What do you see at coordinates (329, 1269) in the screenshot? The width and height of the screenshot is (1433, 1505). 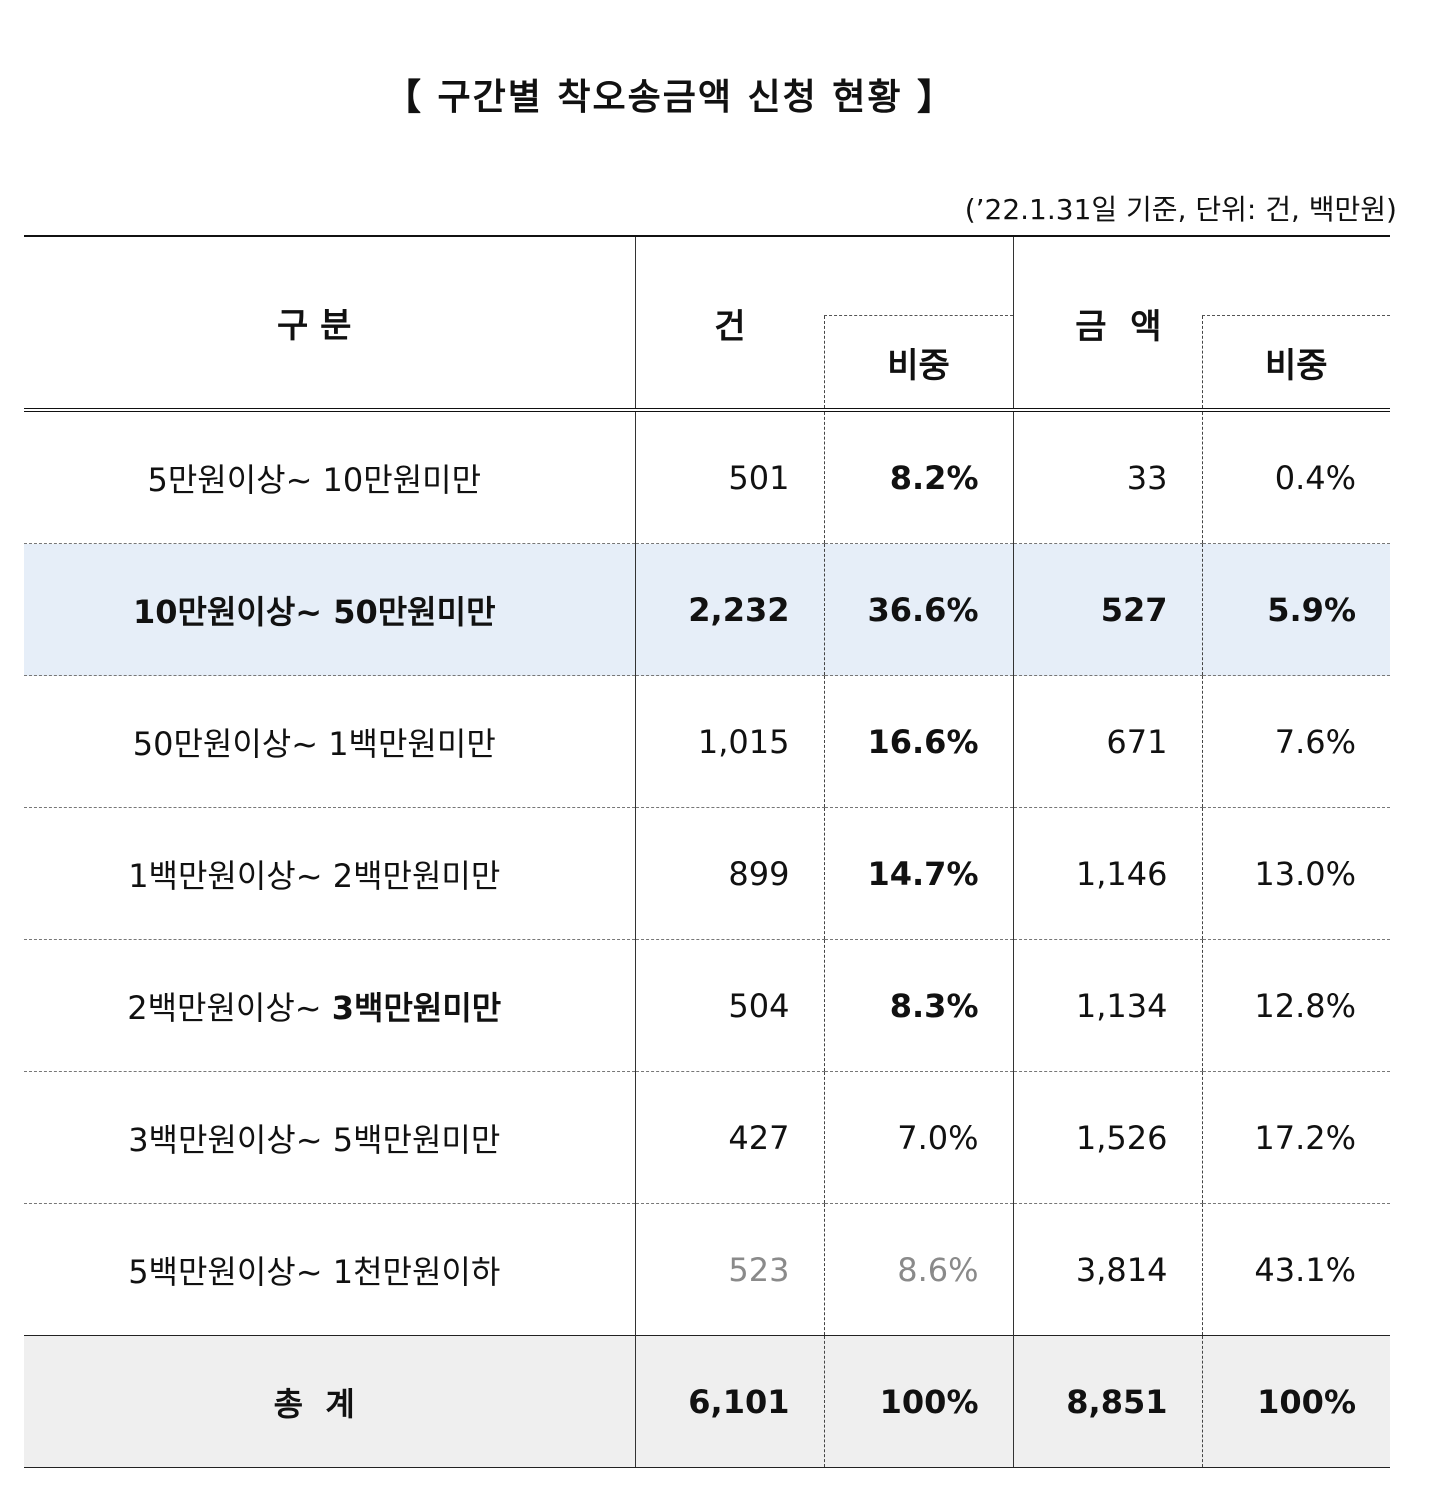 I see `row-label: 5백만원이상~ 1천만원이하` at bounding box center [329, 1269].